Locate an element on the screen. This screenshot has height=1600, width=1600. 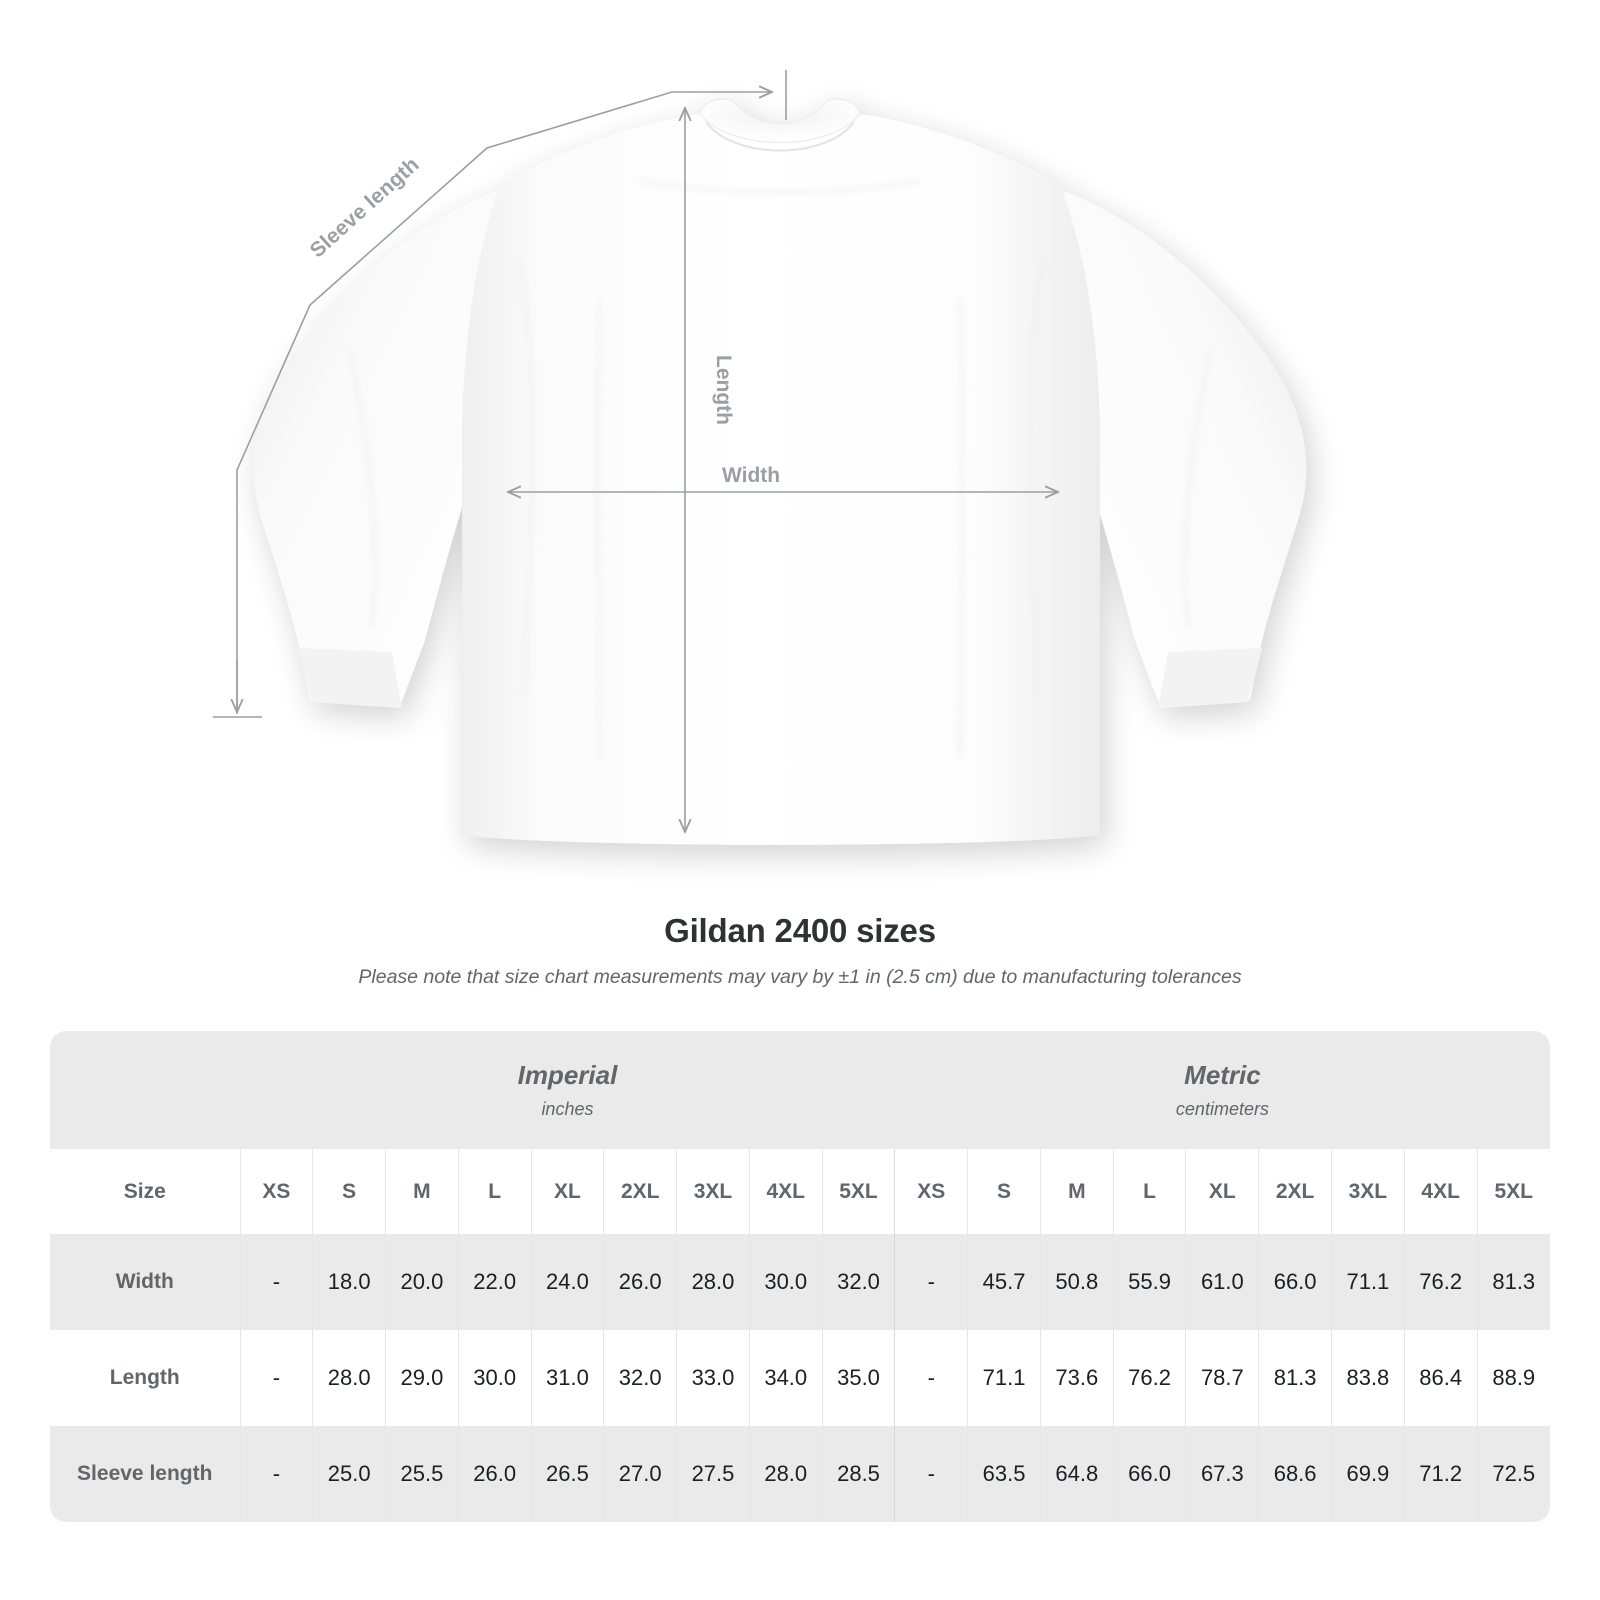
unit-sub: inches is located at coordinates (567, 1109).